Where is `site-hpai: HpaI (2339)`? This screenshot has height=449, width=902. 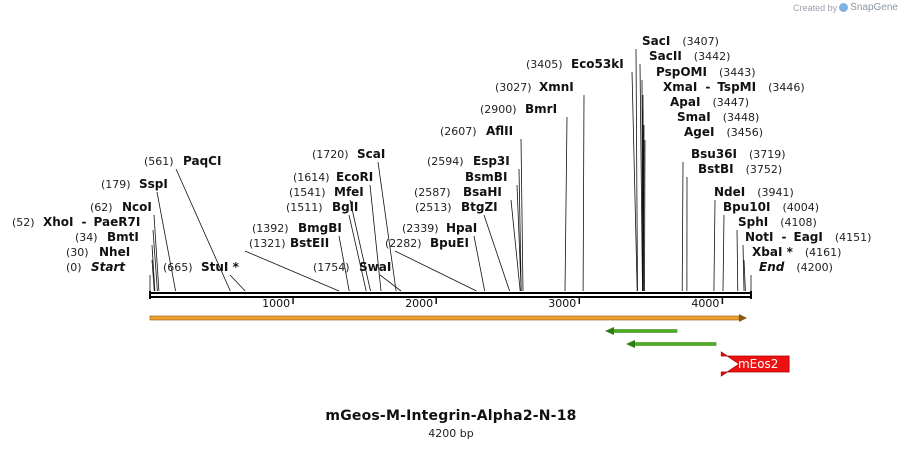
site-hpai: HpaI (2339) is located at coordinates (444, 256).